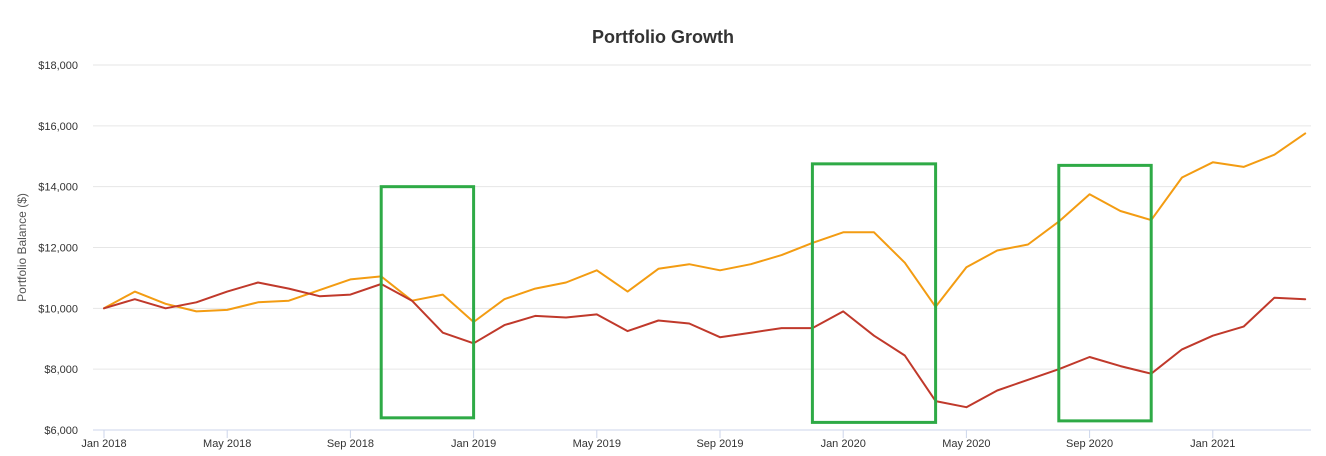  Describe the element at coordinates (61, 431) in the screenshot. I see `y-tick-label: $6,000` at that location.